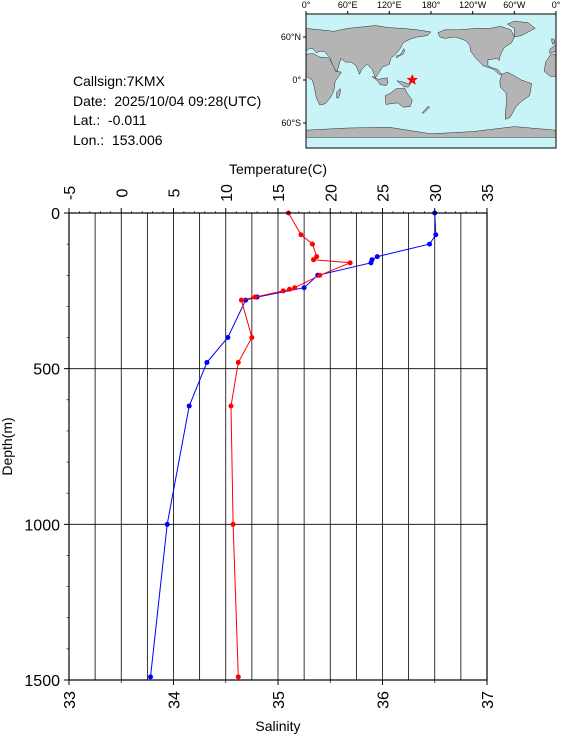 The image size is (564, 736). I want to click on salinity-tick-label: 34, so click(175, 700).